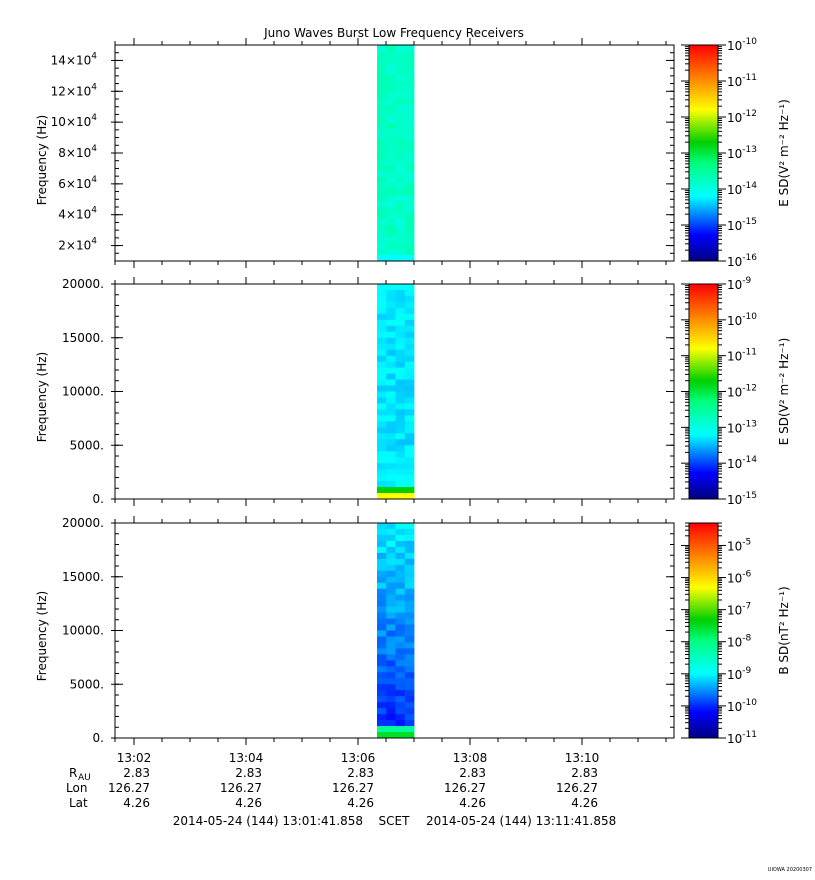 The image size is (815, 880). I want to click on colorbar-tick-label: 10⁻⁷, so click(739, 610).